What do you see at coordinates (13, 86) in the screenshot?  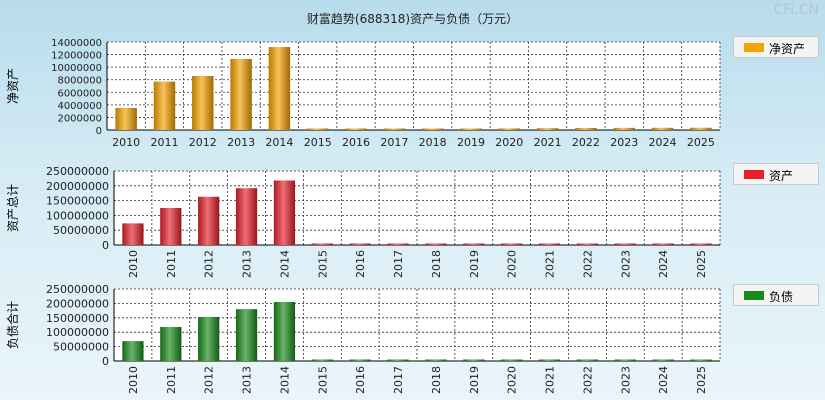 I see `y-axis-title: 净资产` at bounding box center [13, 86].